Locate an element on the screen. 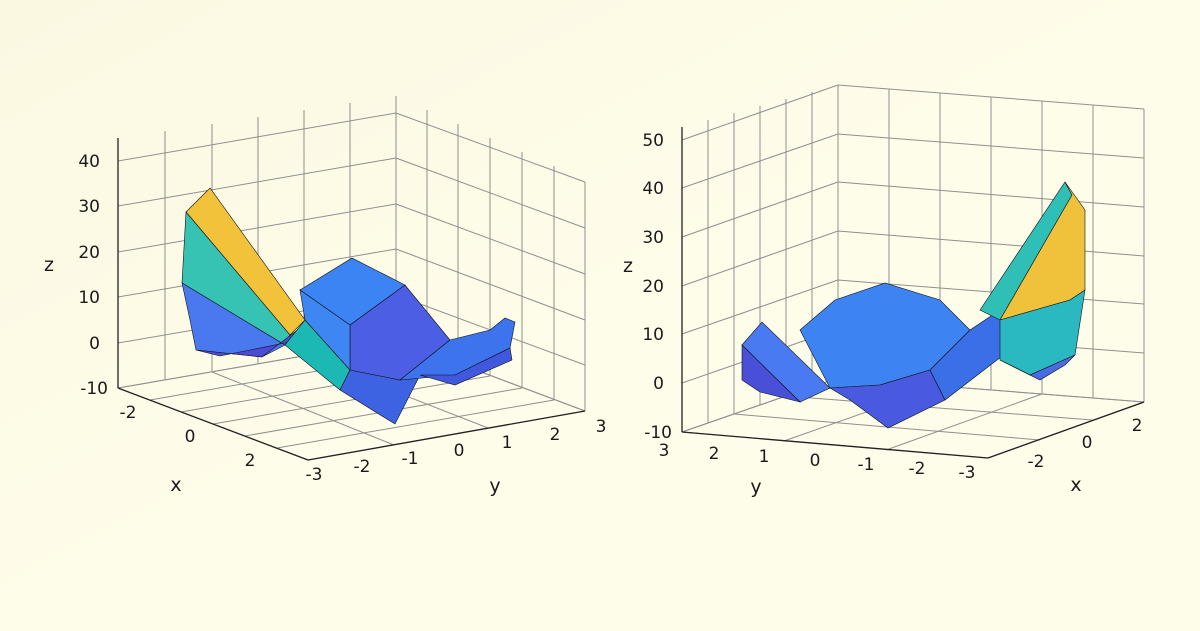  x-axis-label-right: x is located at coordinates (1075, 485).